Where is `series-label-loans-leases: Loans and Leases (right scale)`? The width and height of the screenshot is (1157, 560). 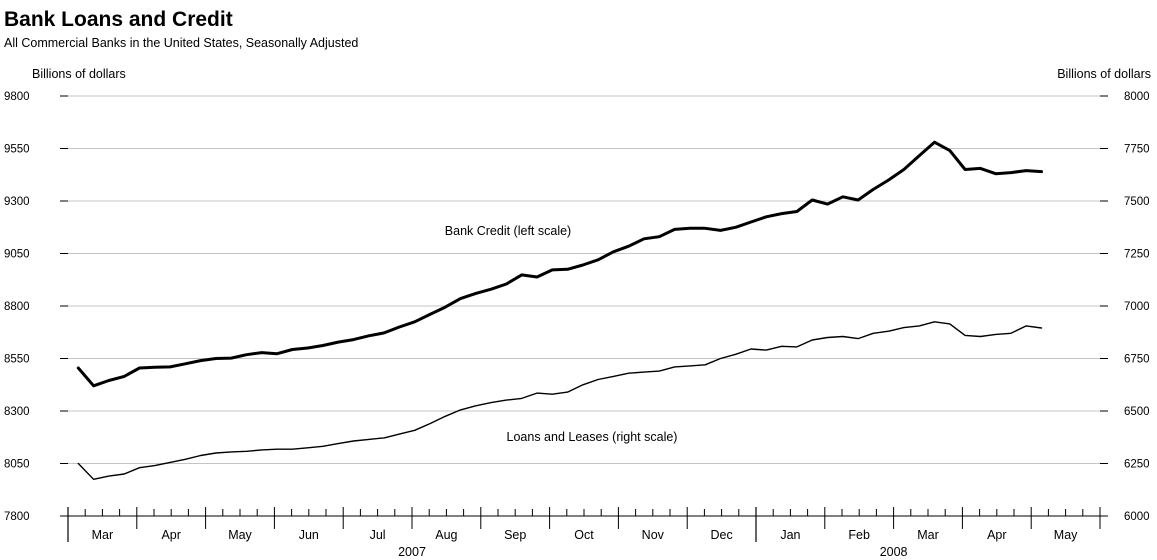 series-label-loans-leases: Loans and Leases (right scale) is located at coordinates (592, 437).